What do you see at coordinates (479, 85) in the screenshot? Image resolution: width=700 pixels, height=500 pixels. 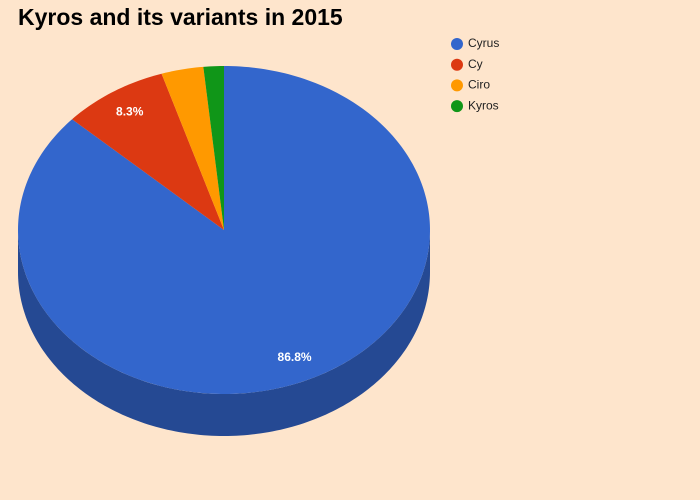 I see `legend-text: Ciro` at bounding box center [479, 85].